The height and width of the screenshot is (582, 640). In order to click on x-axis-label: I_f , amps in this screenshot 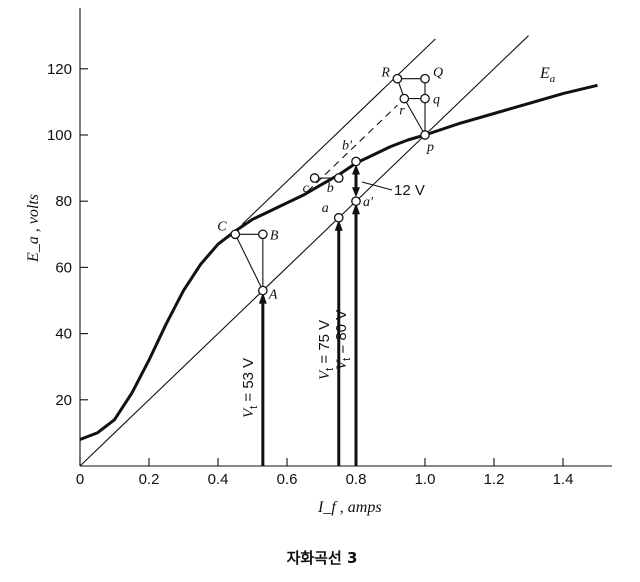, I will do `click(349, 507)`.